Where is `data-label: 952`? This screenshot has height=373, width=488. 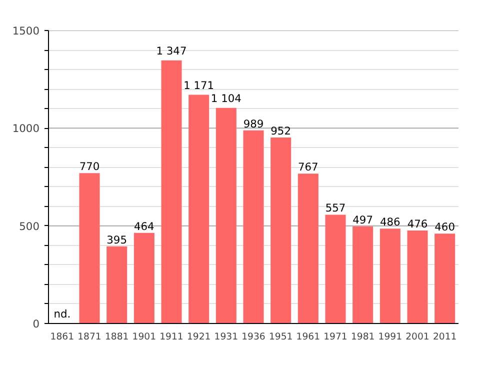
data-label: 952 is located at coordinates (281, 131).